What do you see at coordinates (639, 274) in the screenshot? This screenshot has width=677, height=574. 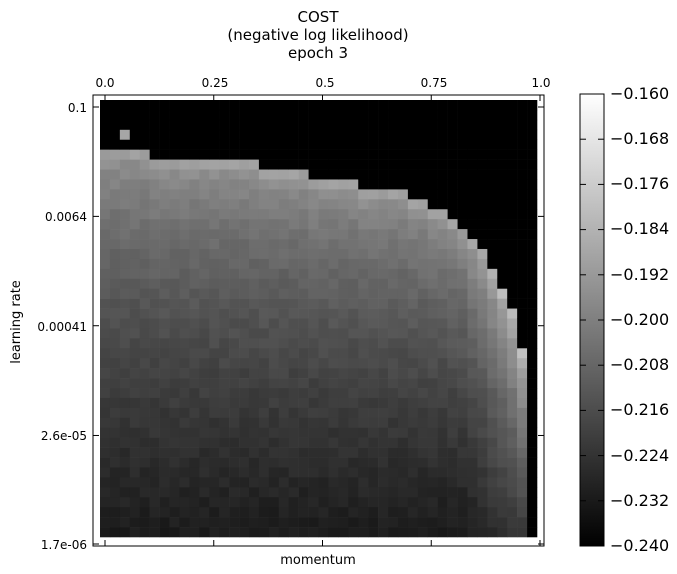 I see `colorbar-tick-label-6: −0.192` at bounding box center [639, 274].